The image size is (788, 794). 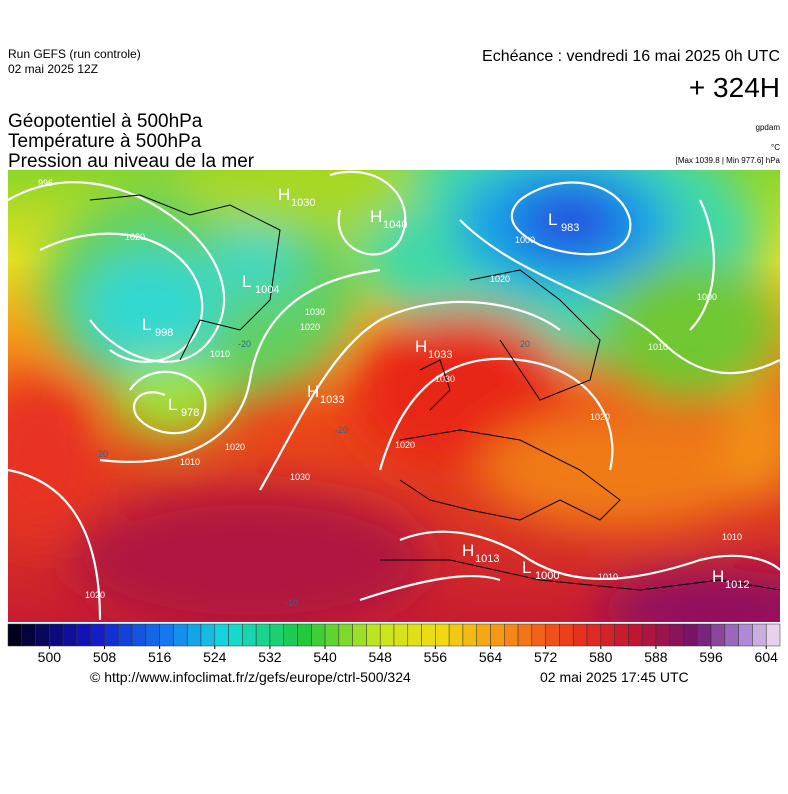 I want to click on center-pressure: 983, so click(x=570, y=228).